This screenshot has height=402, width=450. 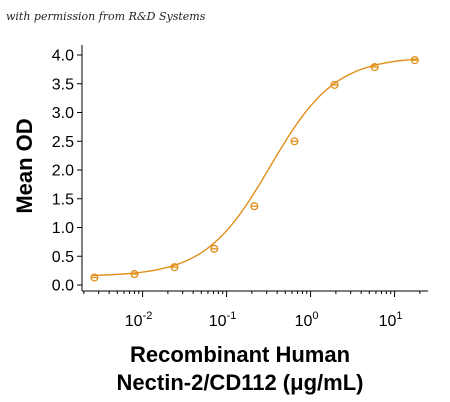 I want to click on y-tick-label: 4.0, so click(x=63, y=56).